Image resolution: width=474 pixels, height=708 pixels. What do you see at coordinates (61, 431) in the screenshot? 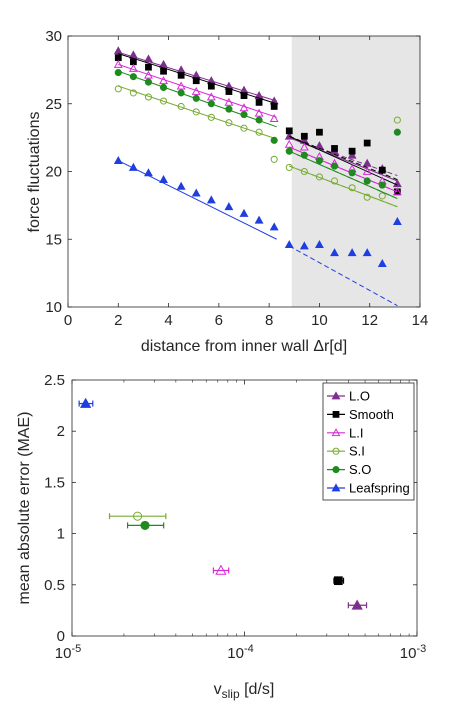
I see `y-tick-label: 2` at bounding box center [61, 431].